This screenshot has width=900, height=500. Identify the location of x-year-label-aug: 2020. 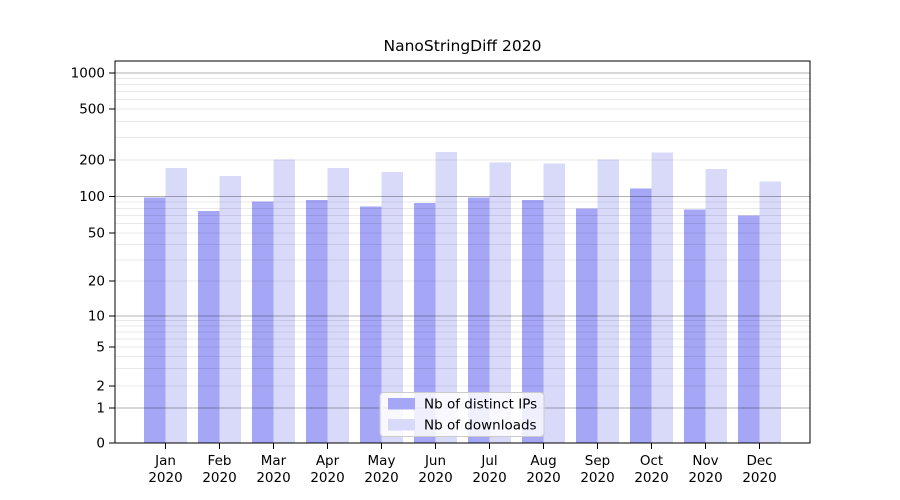
(543, 478).